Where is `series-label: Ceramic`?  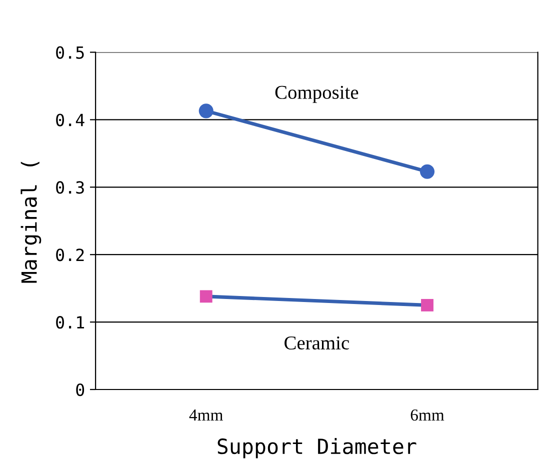
series-label: Ceramic is located at coordinates (317, 343).